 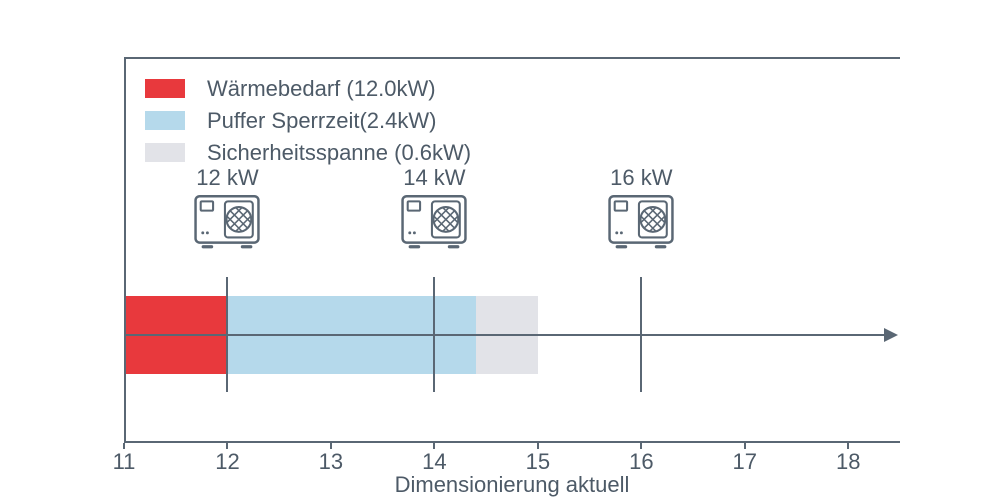 I want to click on x-tick-label: 17, so click(x=745, y=461).